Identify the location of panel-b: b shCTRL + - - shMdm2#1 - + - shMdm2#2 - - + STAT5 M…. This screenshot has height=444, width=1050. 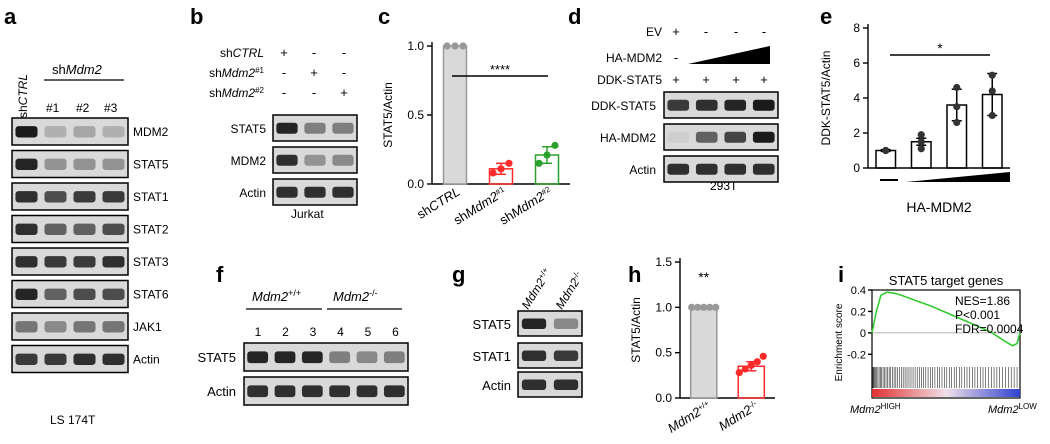
(274, 112).